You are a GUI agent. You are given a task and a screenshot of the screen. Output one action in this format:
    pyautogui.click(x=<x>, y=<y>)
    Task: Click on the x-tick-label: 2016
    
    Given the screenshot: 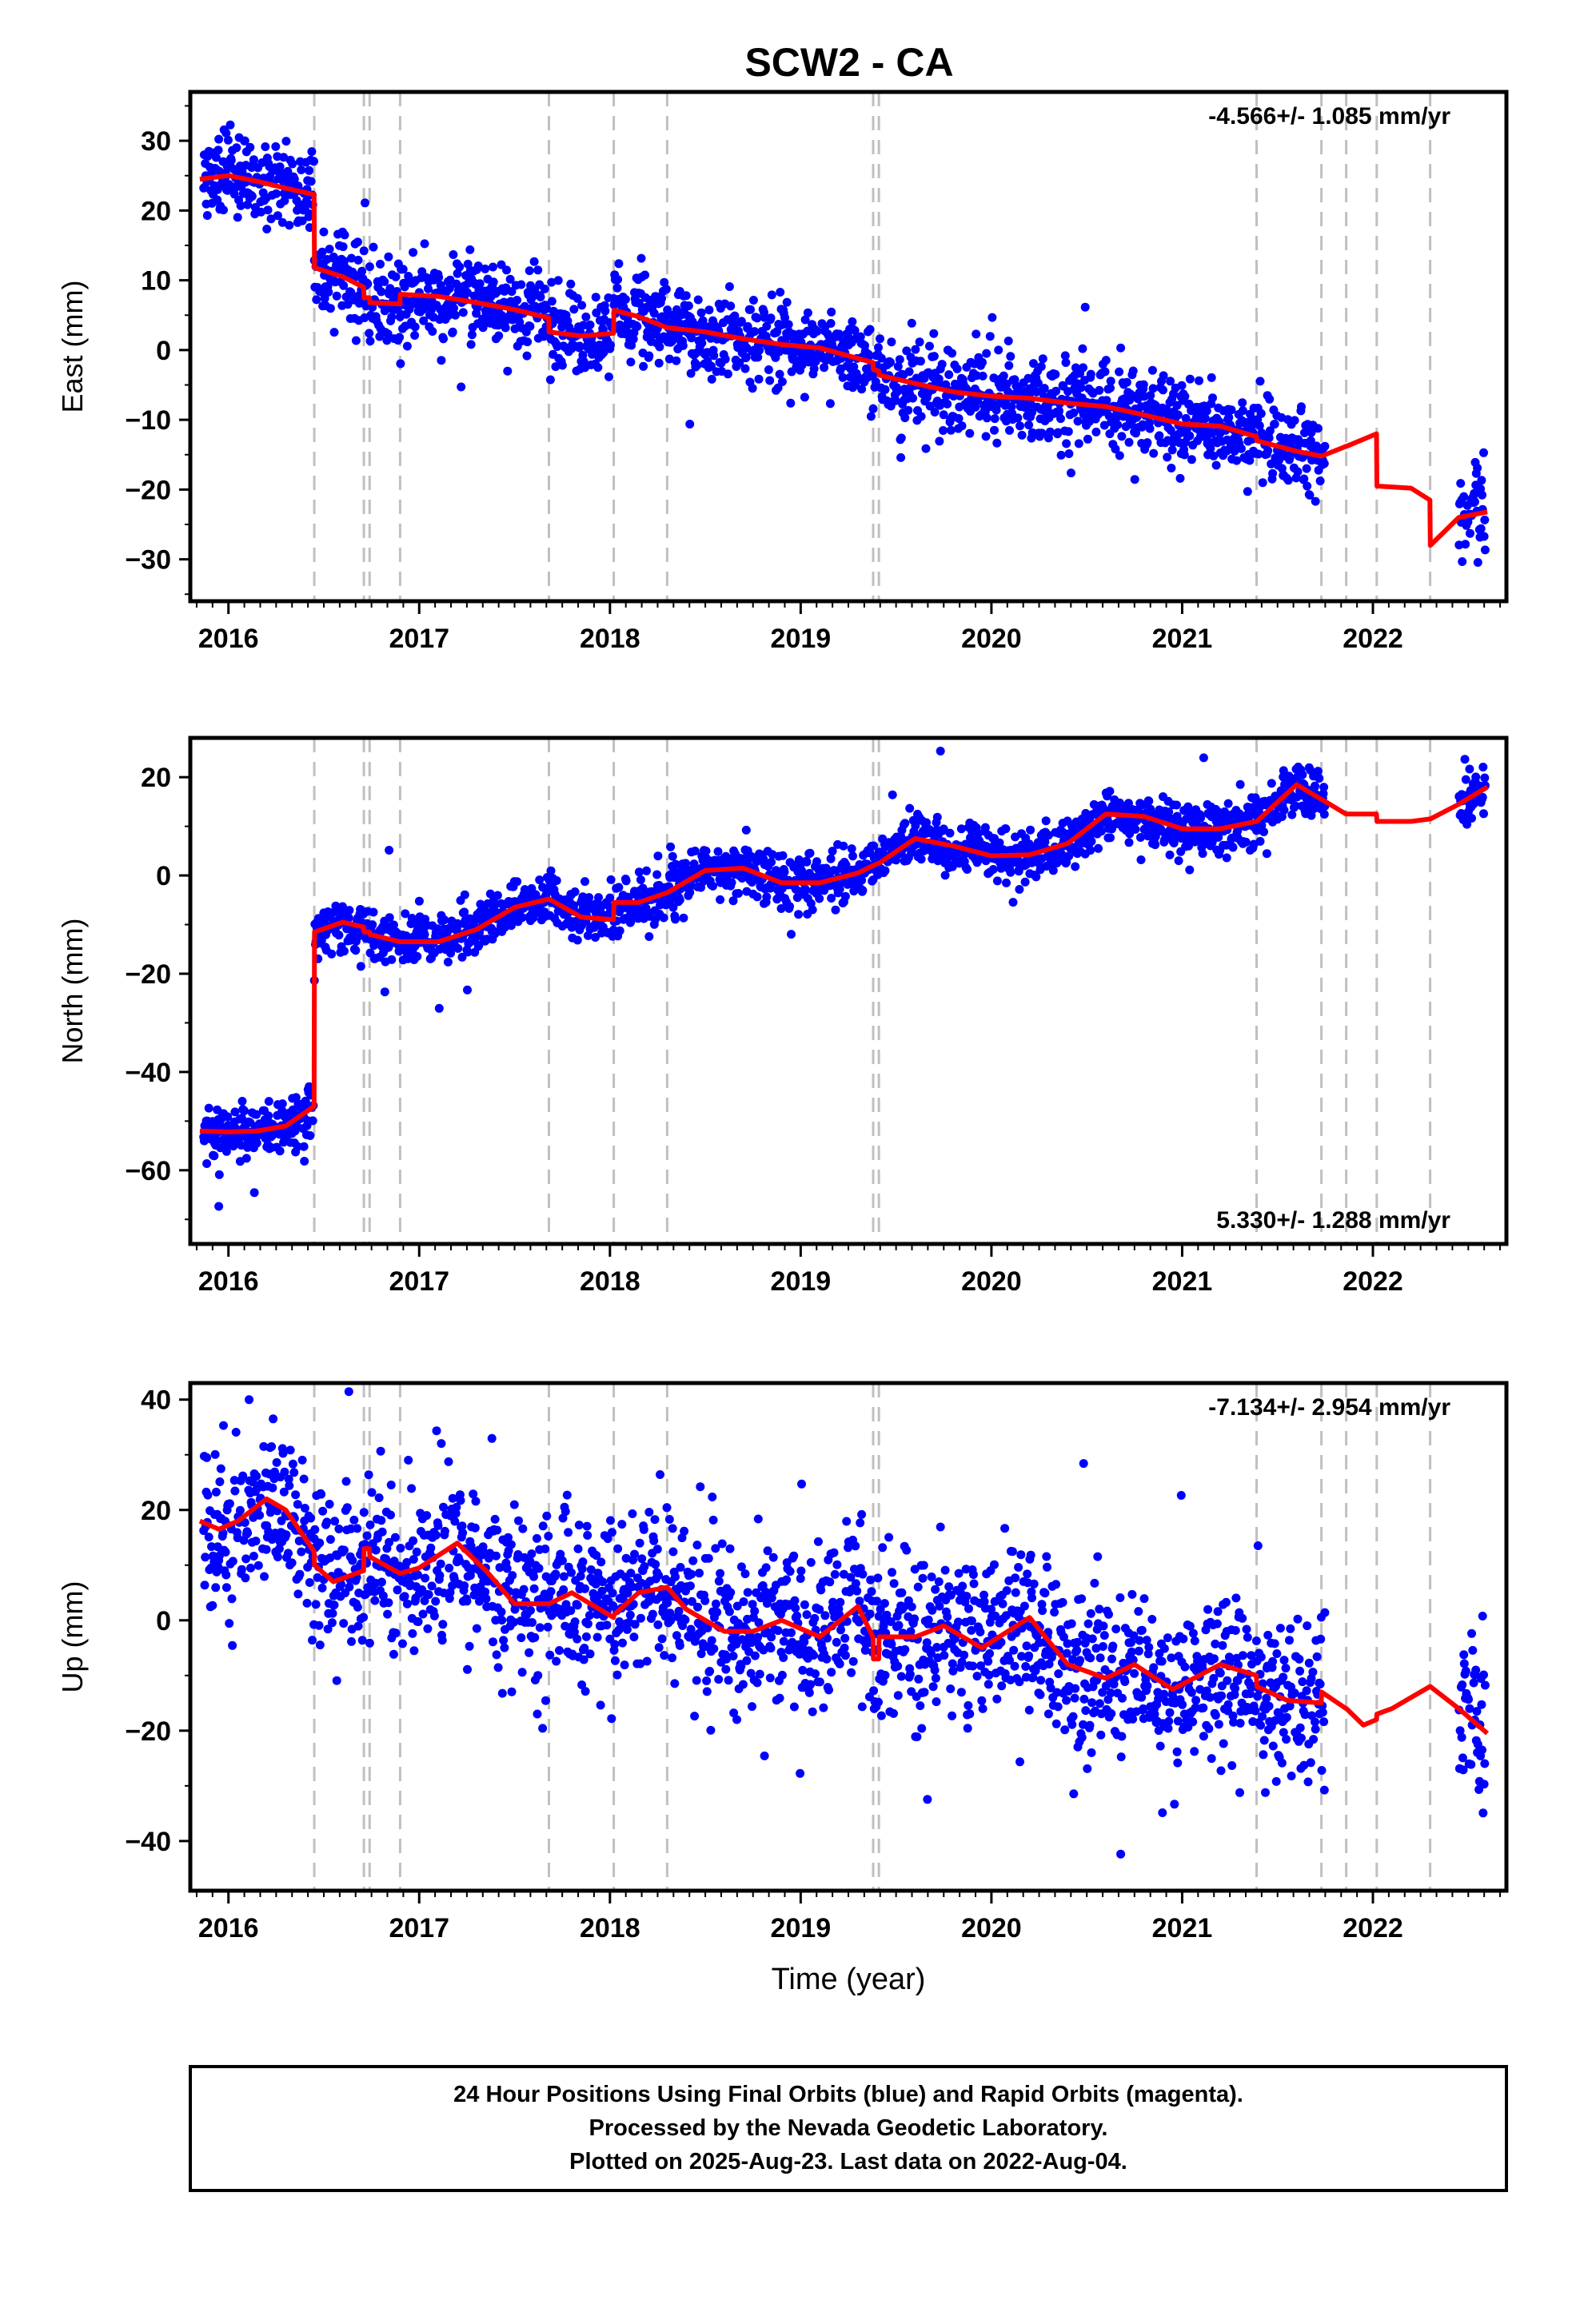 What is the action you would take?
    pyautogui.click(x=228, y=639)
    